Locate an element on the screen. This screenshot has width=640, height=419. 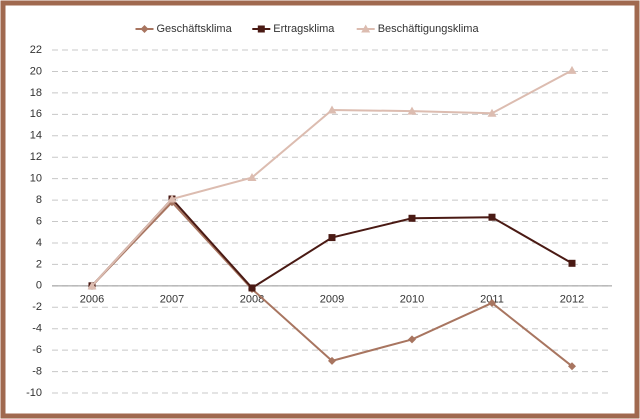
y-tick-label: 14 is located at coordinates (36, 136).